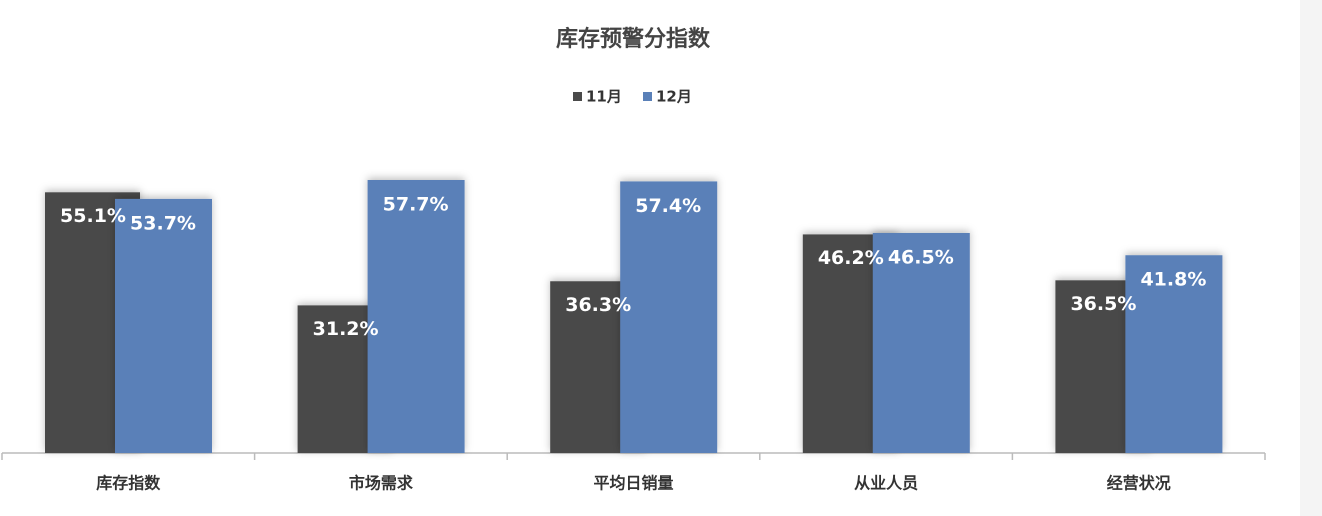 This screenshot has width=1322, height=516. What do you see at coordinates (163, 223) in the screenshot?
I see `data-label: 53.7%` at bounding box center [163, 223].